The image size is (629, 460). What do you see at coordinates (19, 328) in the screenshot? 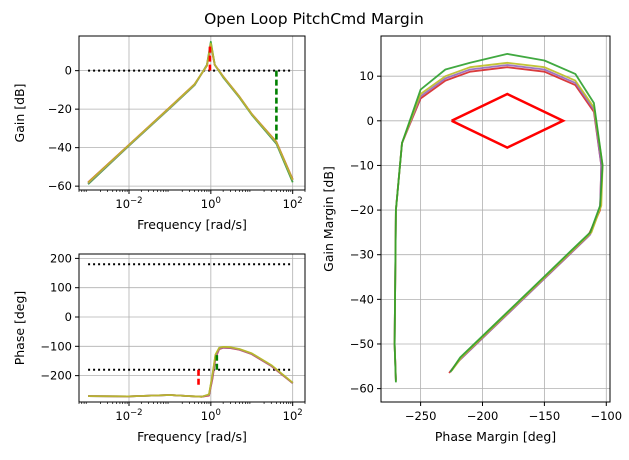
I see `y-axis-label: Phase [deg]` at bounding box center [19, 328].